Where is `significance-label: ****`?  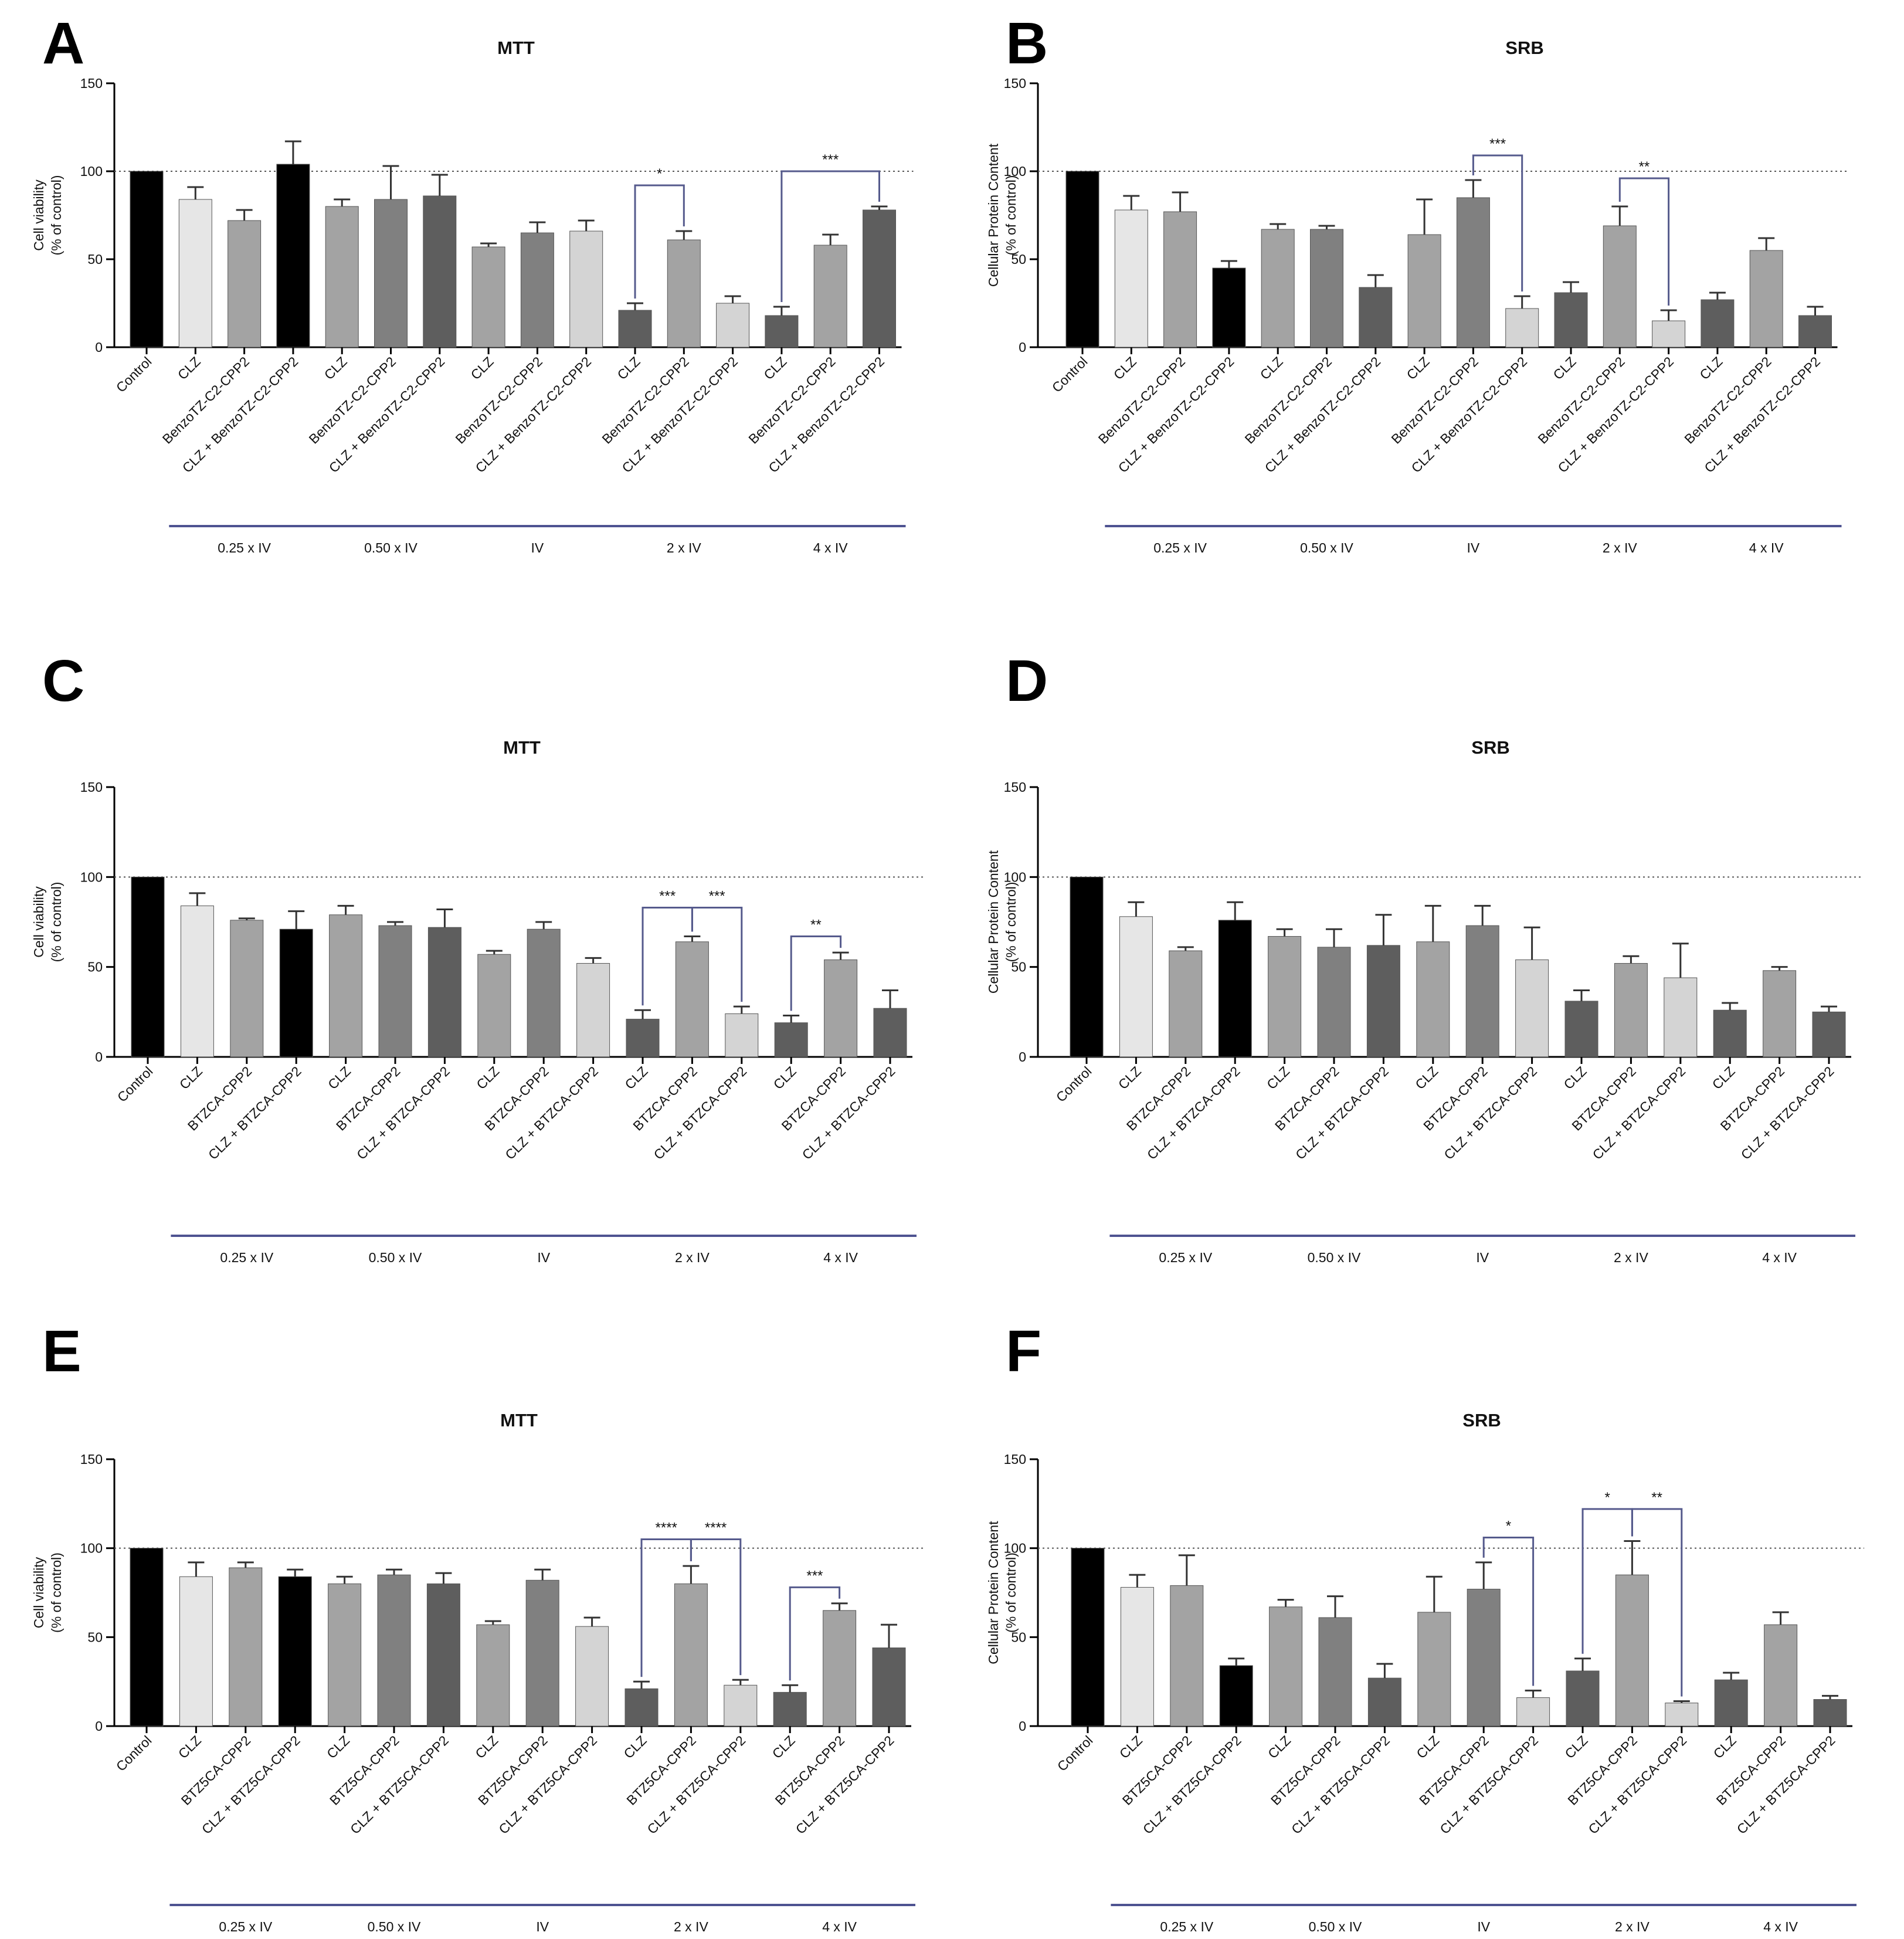
significance-label: **** is located at coordinates (716, 1528).